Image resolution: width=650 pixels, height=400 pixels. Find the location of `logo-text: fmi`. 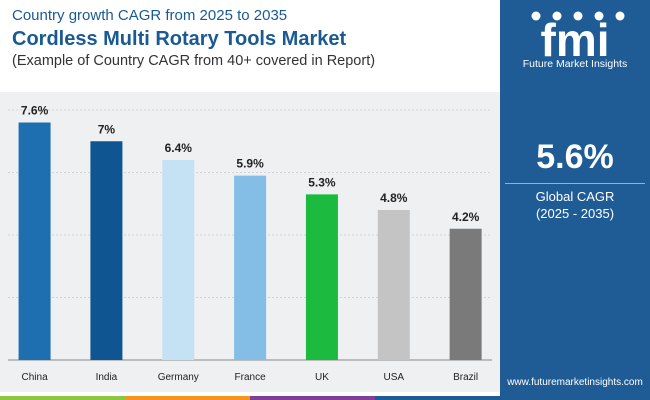

logo-text: fmi is located at coordinates (575, 40).